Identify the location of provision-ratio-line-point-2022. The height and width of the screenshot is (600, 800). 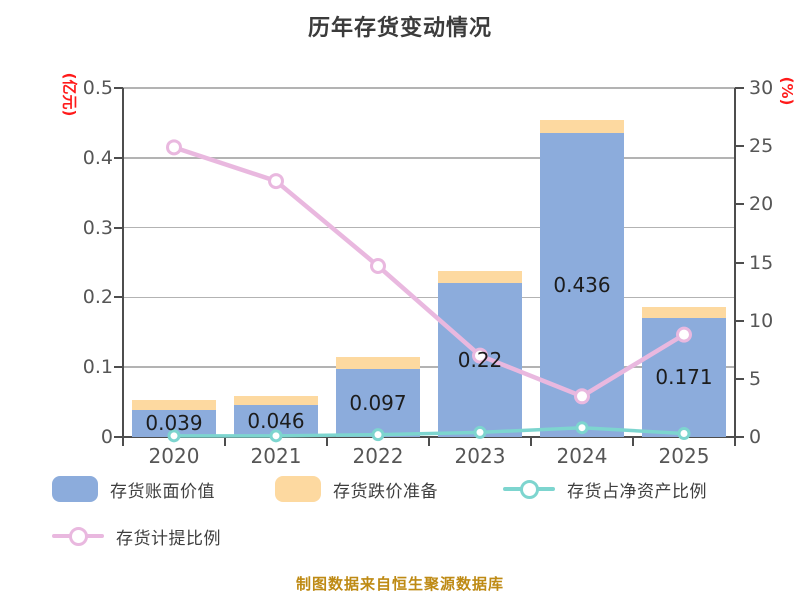
(378, 265).